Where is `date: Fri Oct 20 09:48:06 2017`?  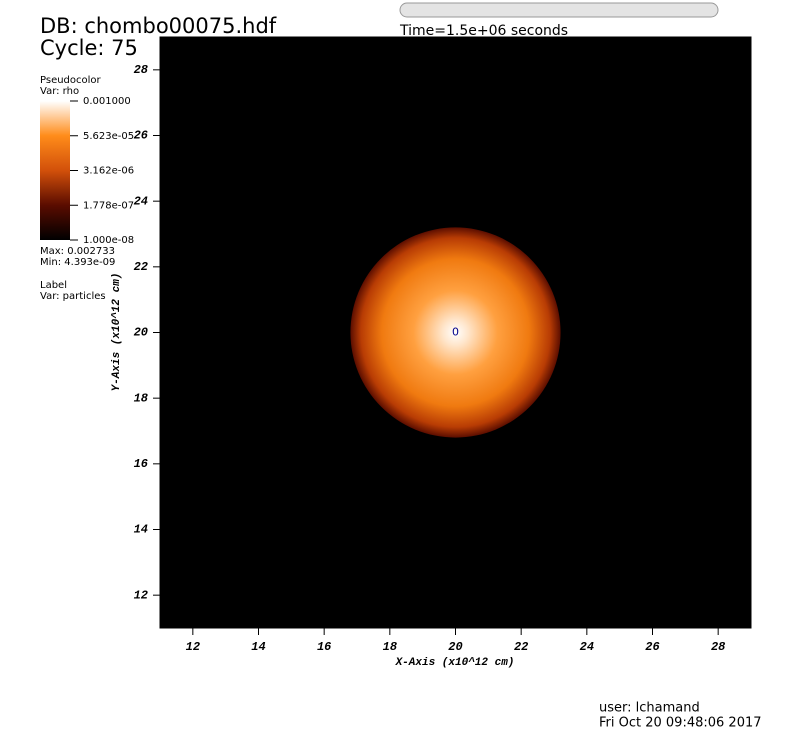
date: Fri Oct 20 09:48:06 2017 is located at coordinates (680, 723).